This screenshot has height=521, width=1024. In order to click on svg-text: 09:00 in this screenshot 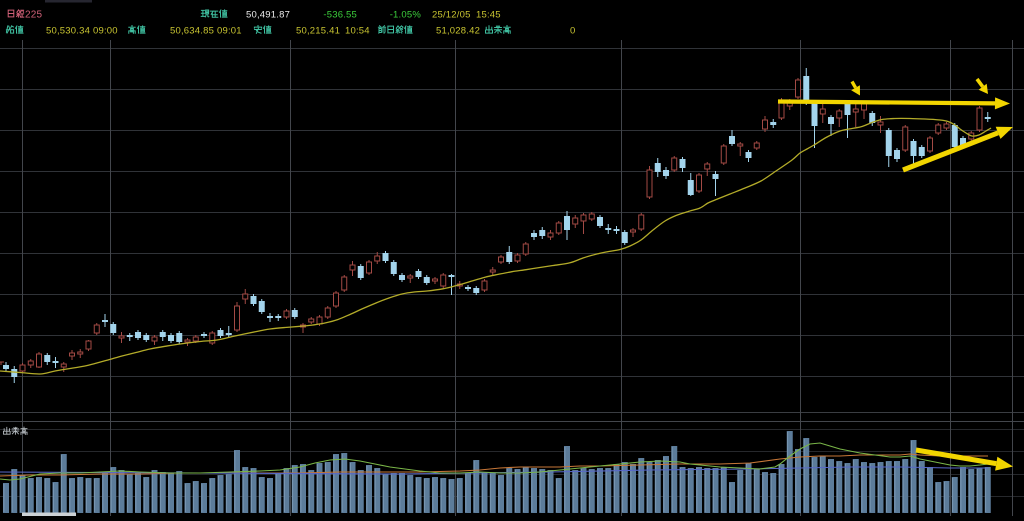, I will do `click(105, 31)`.